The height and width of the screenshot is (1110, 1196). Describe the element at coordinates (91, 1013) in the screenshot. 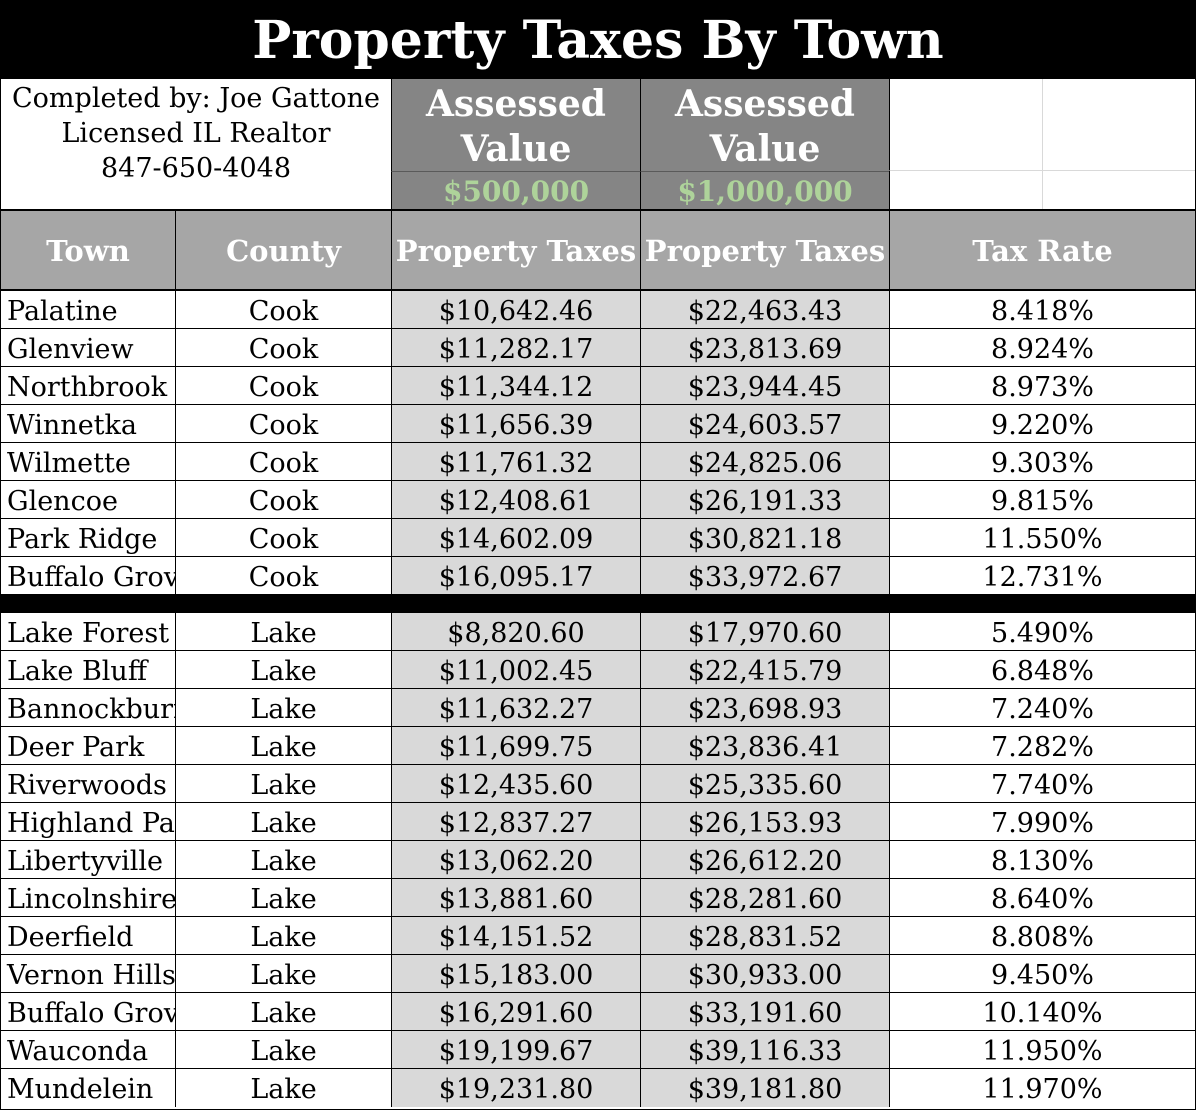

I see `town-cell: Buffalo Grove` at that location.